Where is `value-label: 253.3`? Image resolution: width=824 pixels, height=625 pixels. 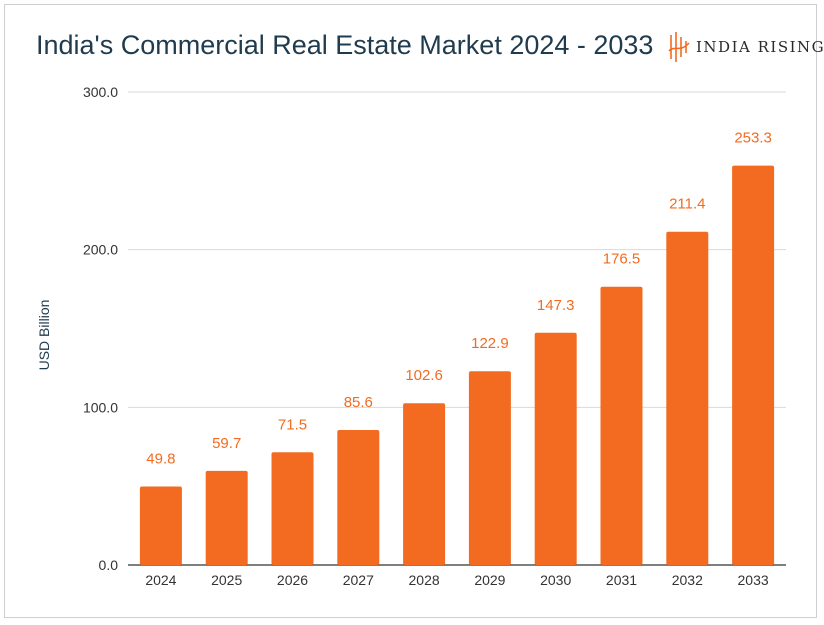
value-label: 253.3 is located at coordinates (753, 138).